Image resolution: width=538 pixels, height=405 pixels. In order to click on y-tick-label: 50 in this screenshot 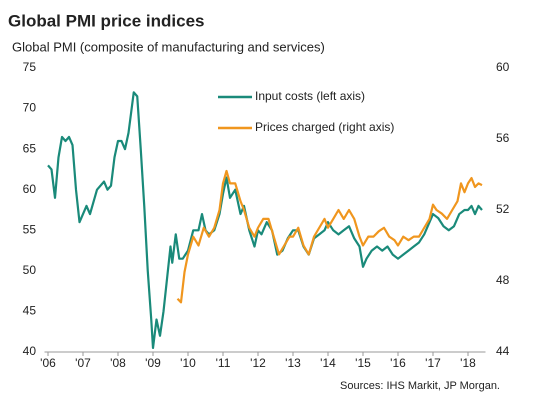, I will do `click(30, 270)`.